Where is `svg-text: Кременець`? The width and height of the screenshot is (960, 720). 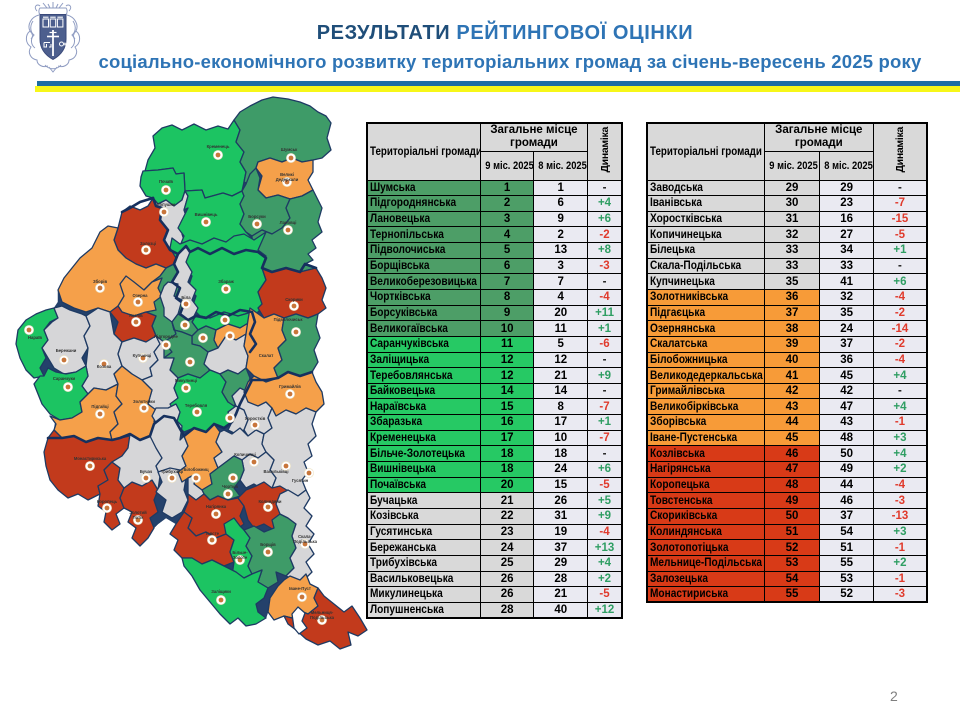 svg-text: Кременець is located at coordinates (218, 146).